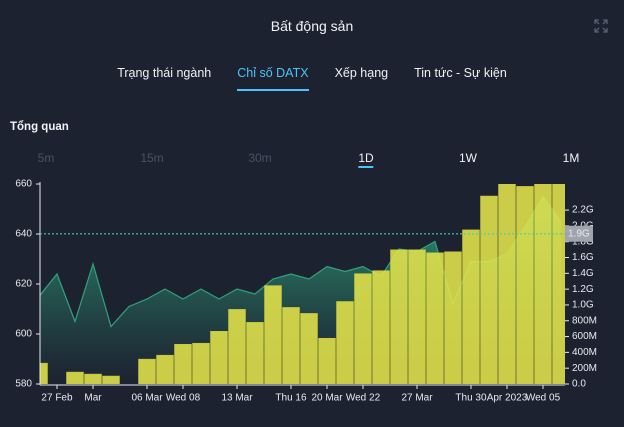 The height and width of the screenshot is (427, 624). Describe the element at coordinates (23, 184) in the screenshot. I see `y-tick-label: 660` at that location.